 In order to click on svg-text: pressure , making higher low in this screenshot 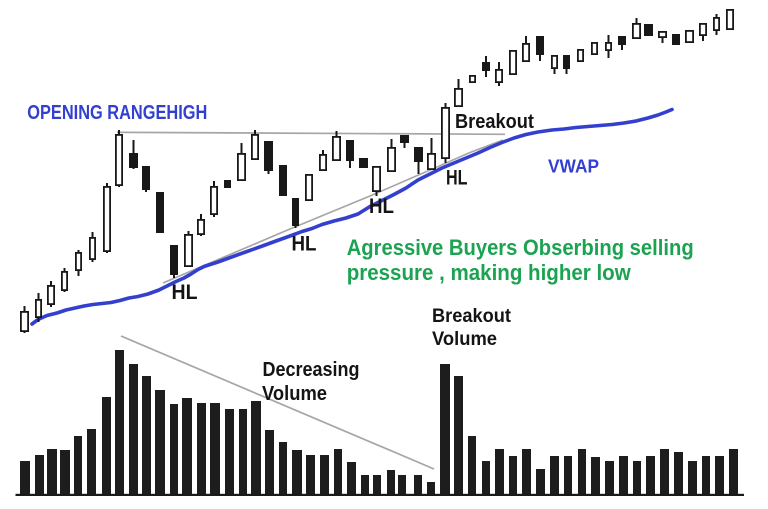, I will do `click(489, 272)`.